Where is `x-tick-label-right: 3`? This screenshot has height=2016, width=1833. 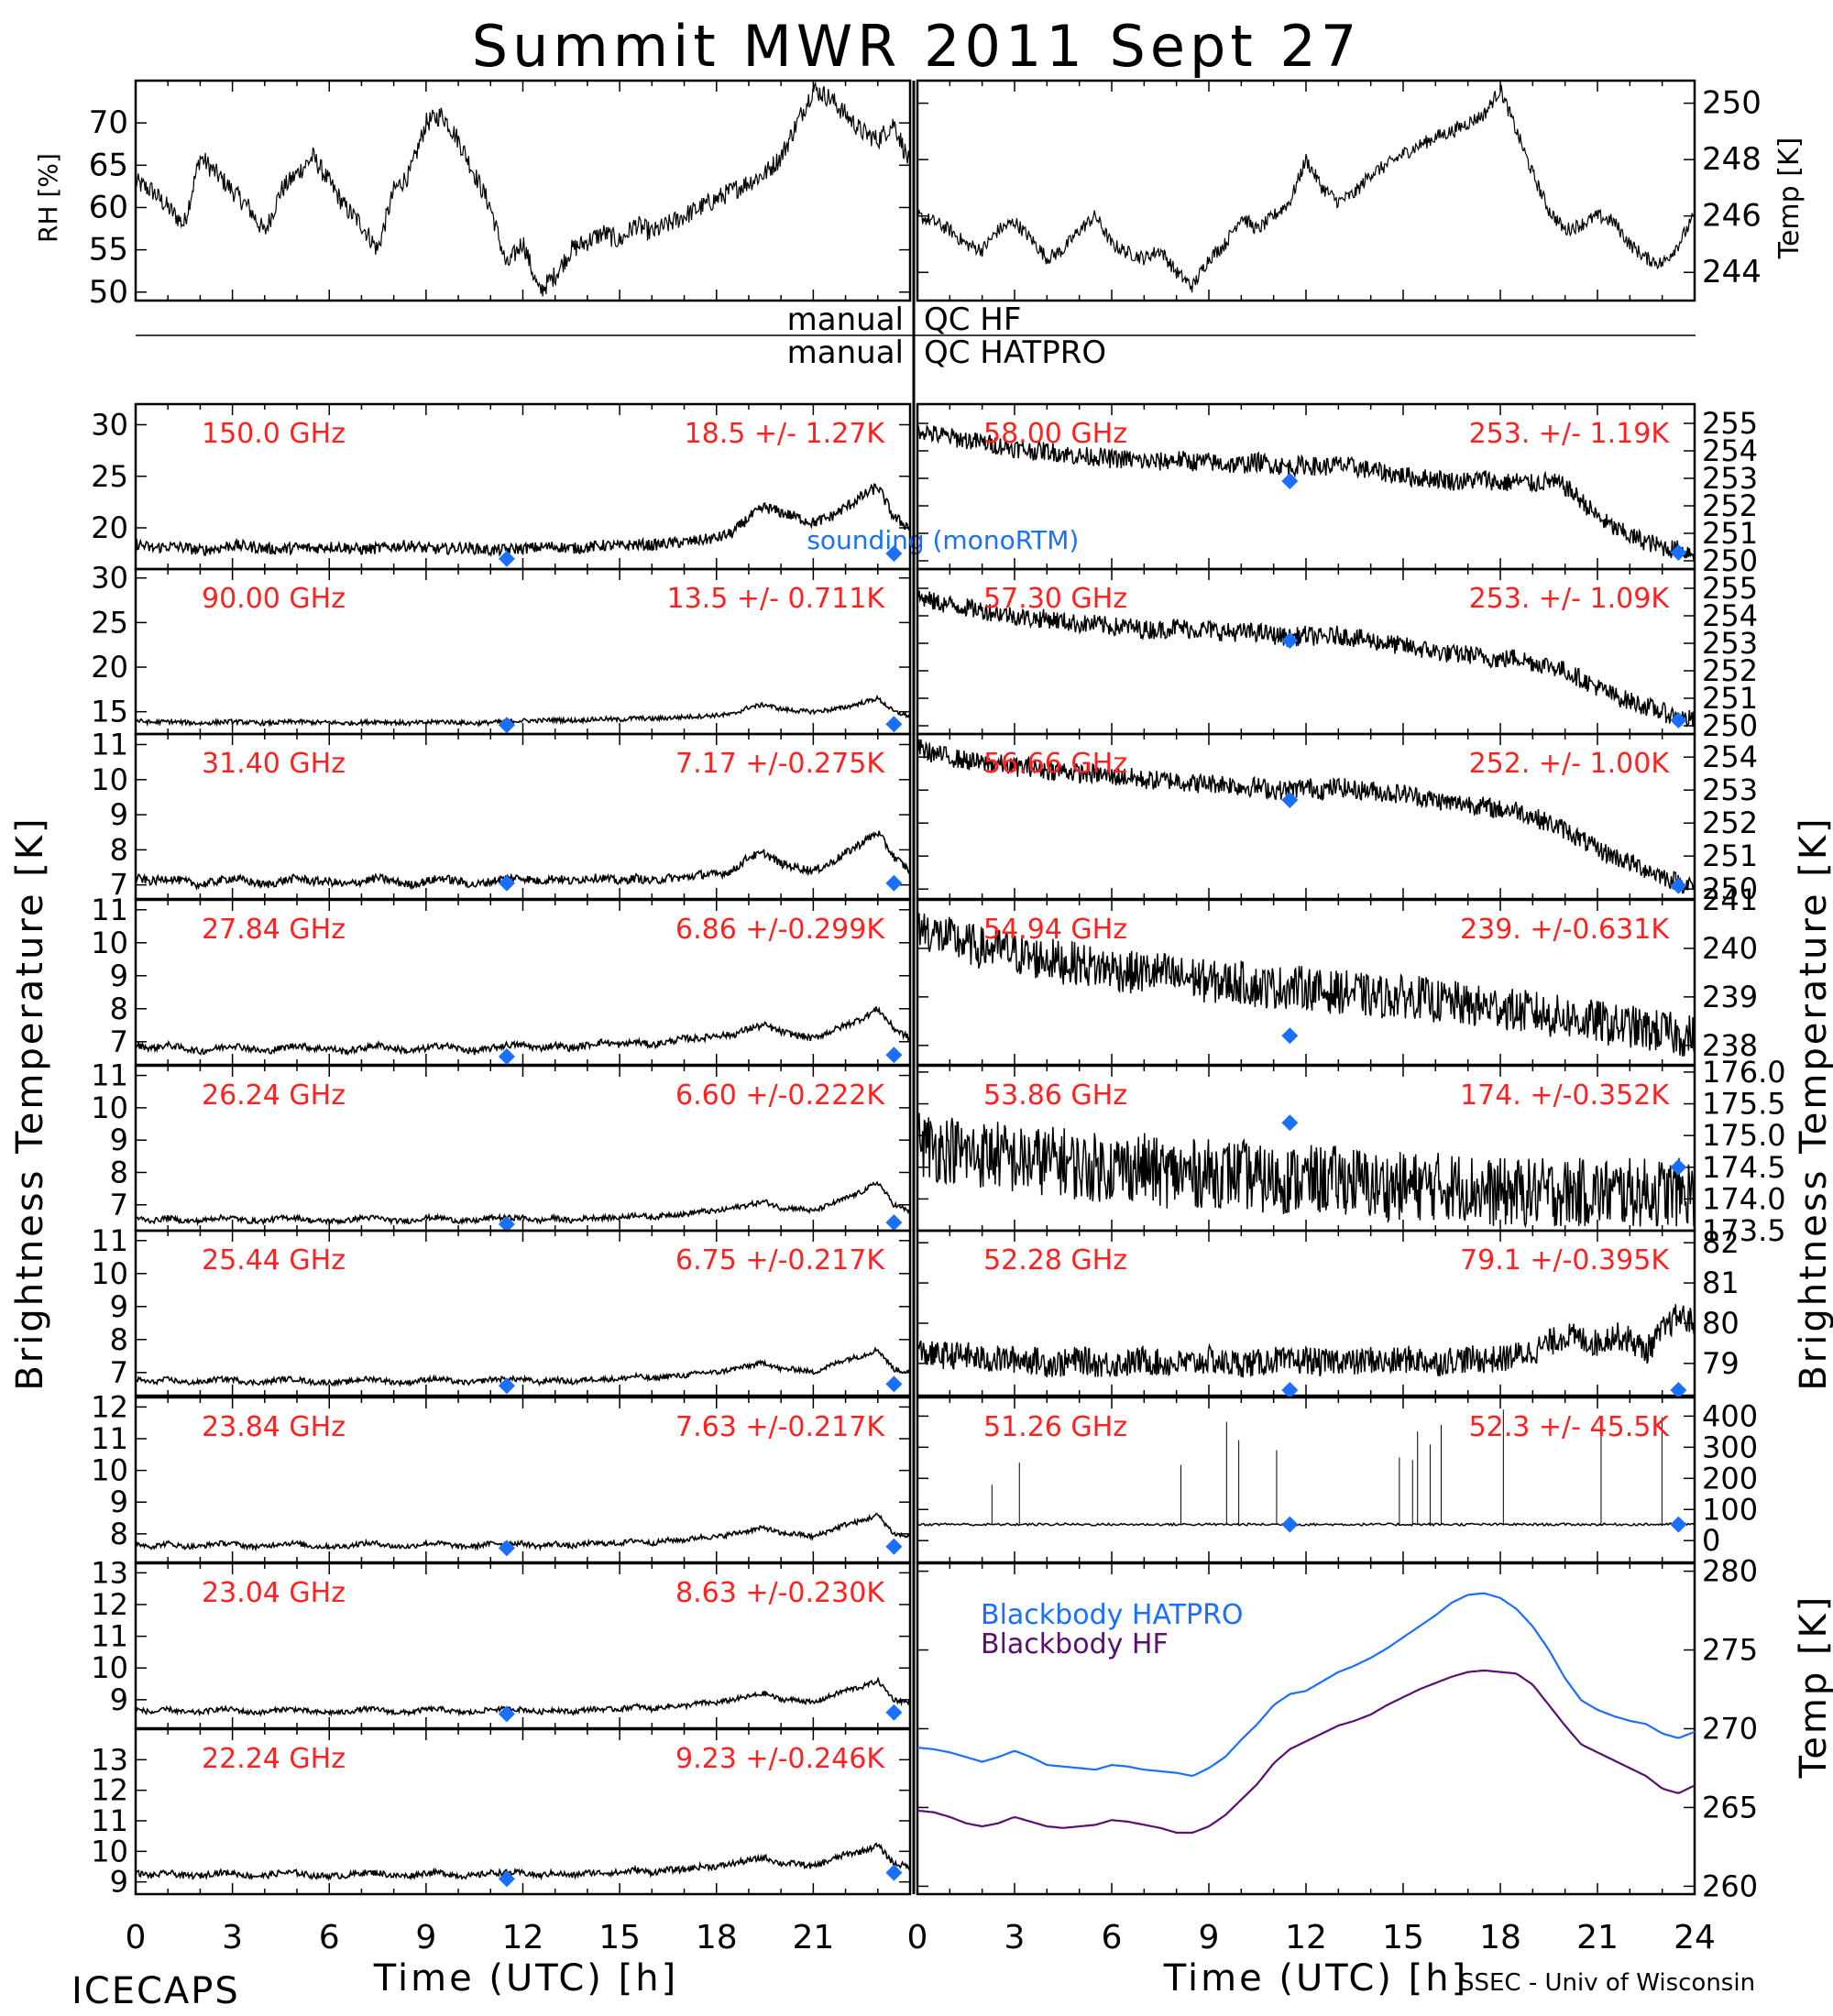
x-tick-label-right: 3 is located at coordinates (1015, 1937).